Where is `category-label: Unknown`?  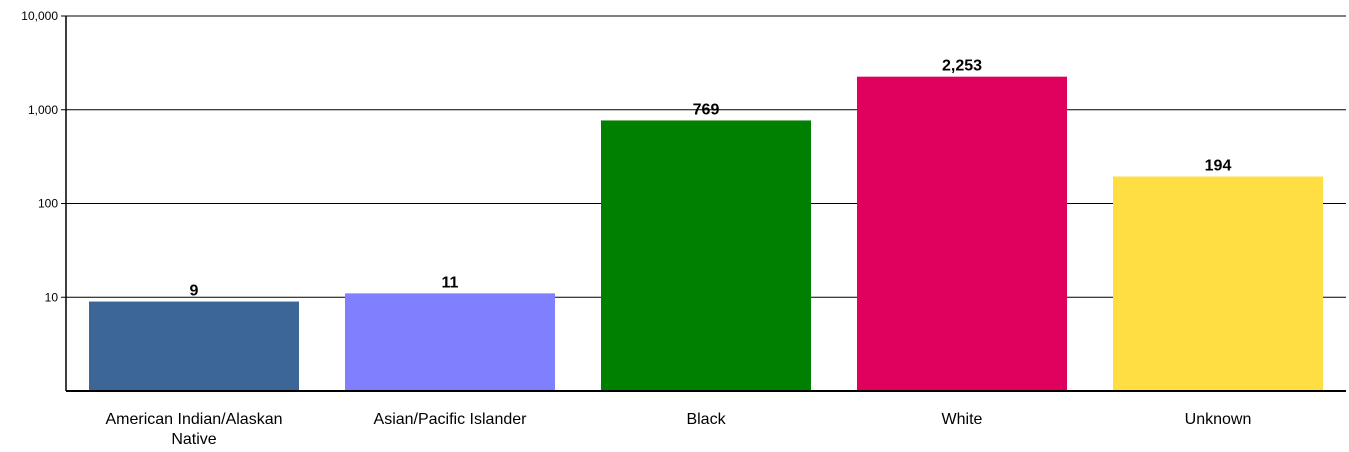 category-label: Unknown is located at coordinates (1218, 419).